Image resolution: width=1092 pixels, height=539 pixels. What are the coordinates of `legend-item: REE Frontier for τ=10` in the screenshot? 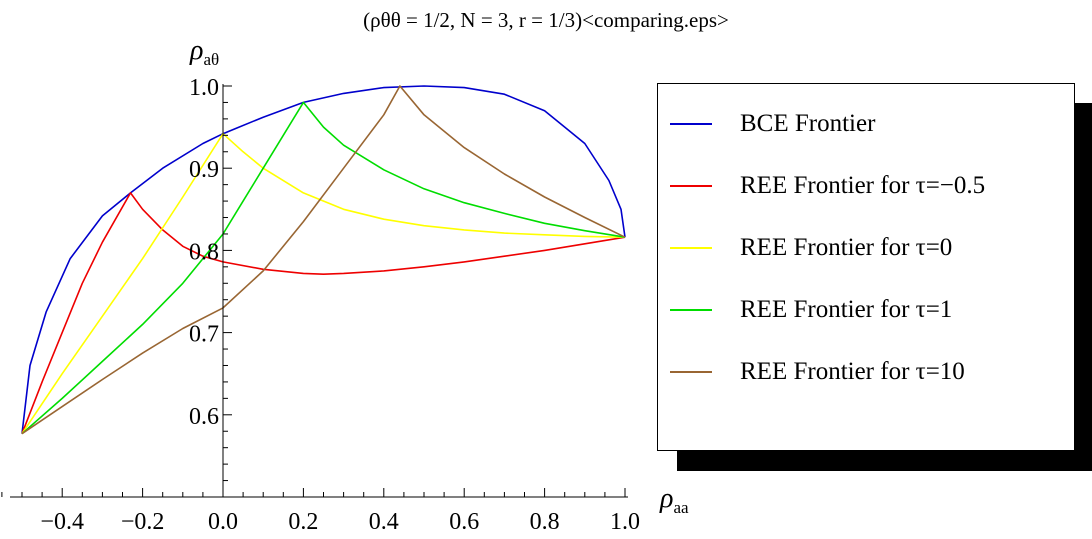 It's located at (811, 372).